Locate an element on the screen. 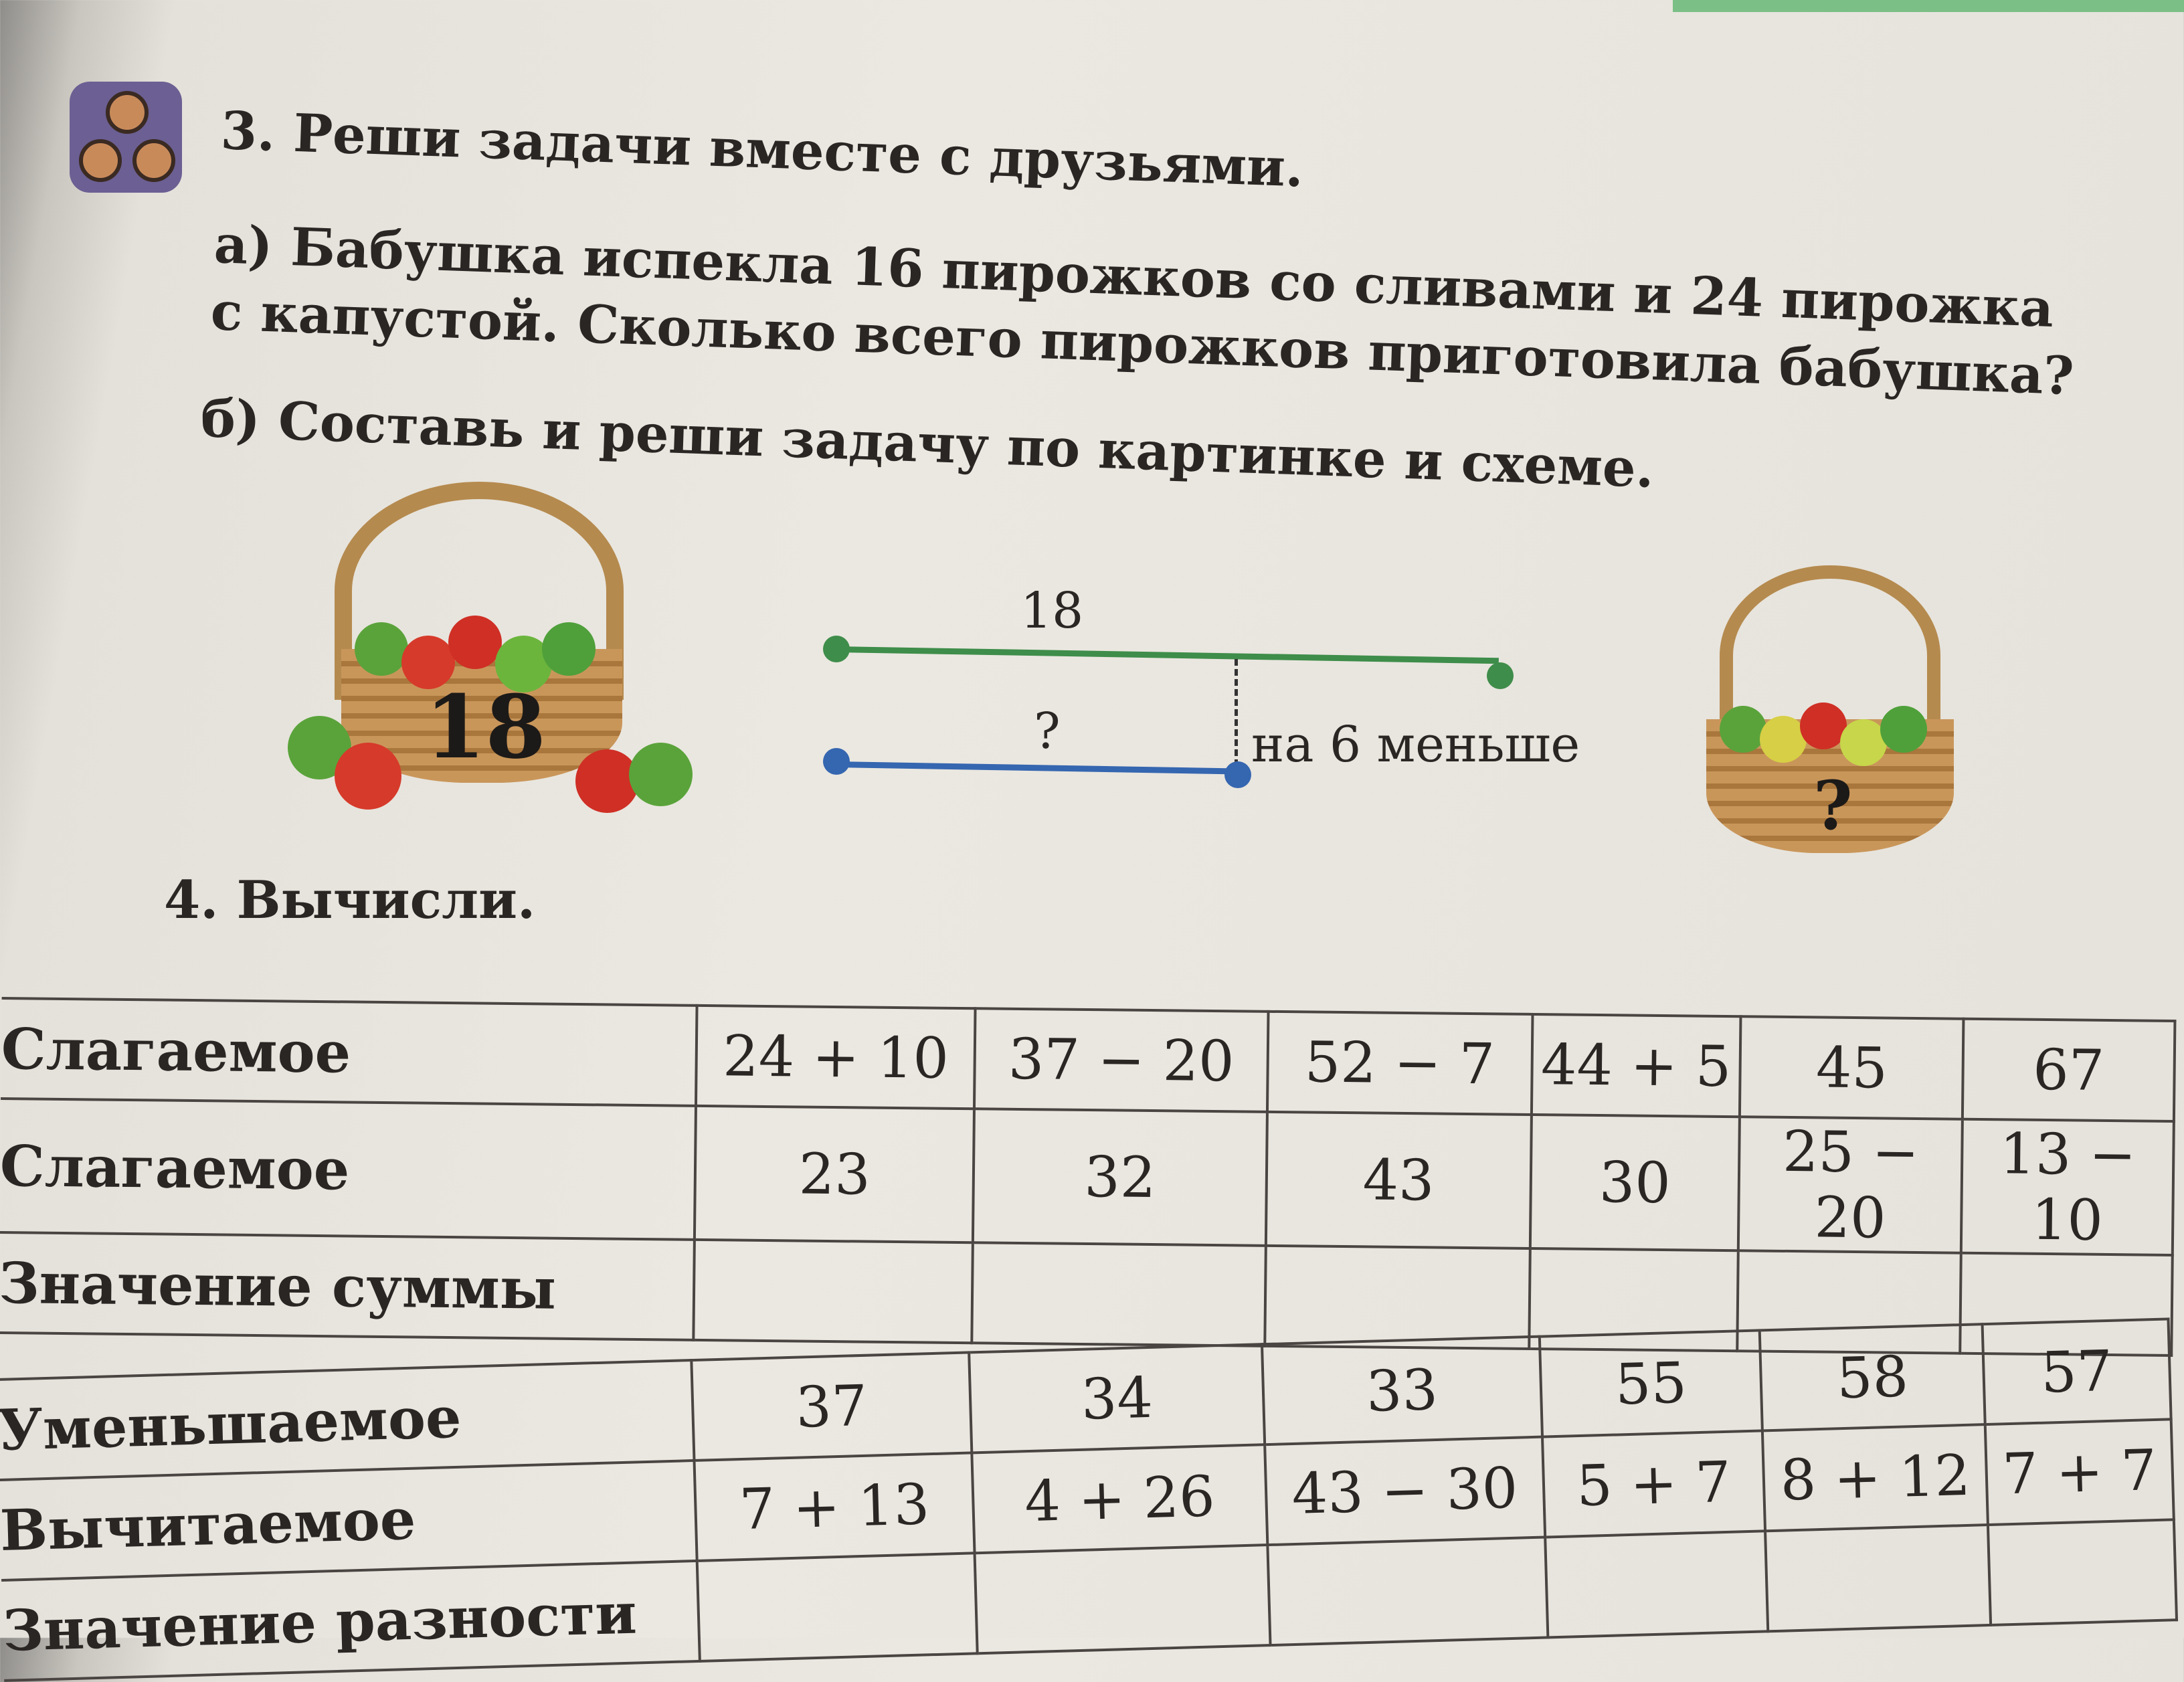 This screenshot has height=1682, width=2184. table-cell: 4 + 26 is located at coordinates (1120, 1499).